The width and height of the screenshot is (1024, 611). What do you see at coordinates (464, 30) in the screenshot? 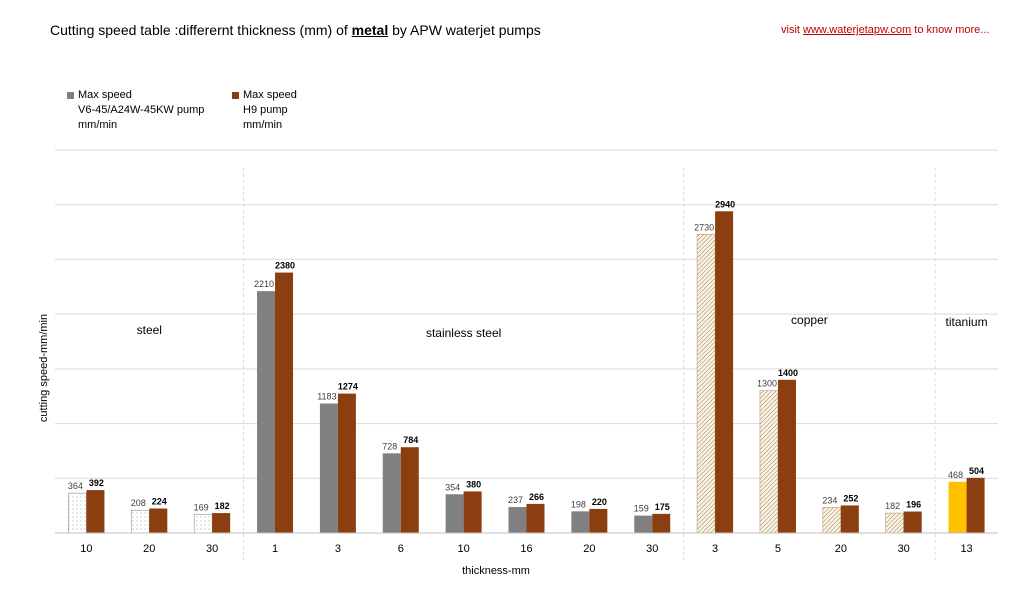
I see `title-suffix: by APW waterjet pumps` at bounding box center [464, 30].